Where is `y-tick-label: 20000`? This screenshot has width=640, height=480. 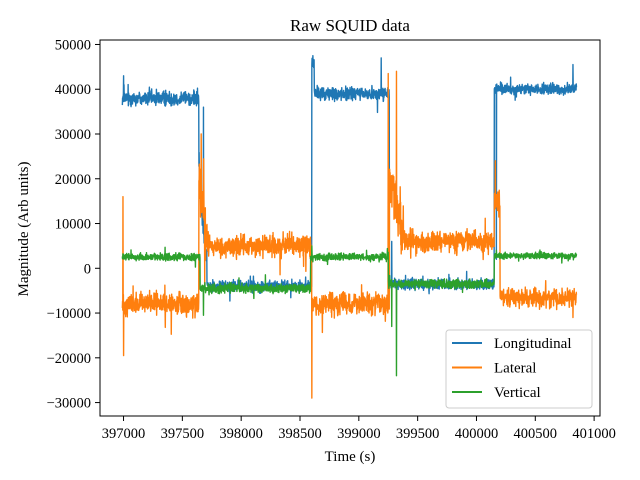 y-tick-label: 20000 is located at coordinates (73, 180).